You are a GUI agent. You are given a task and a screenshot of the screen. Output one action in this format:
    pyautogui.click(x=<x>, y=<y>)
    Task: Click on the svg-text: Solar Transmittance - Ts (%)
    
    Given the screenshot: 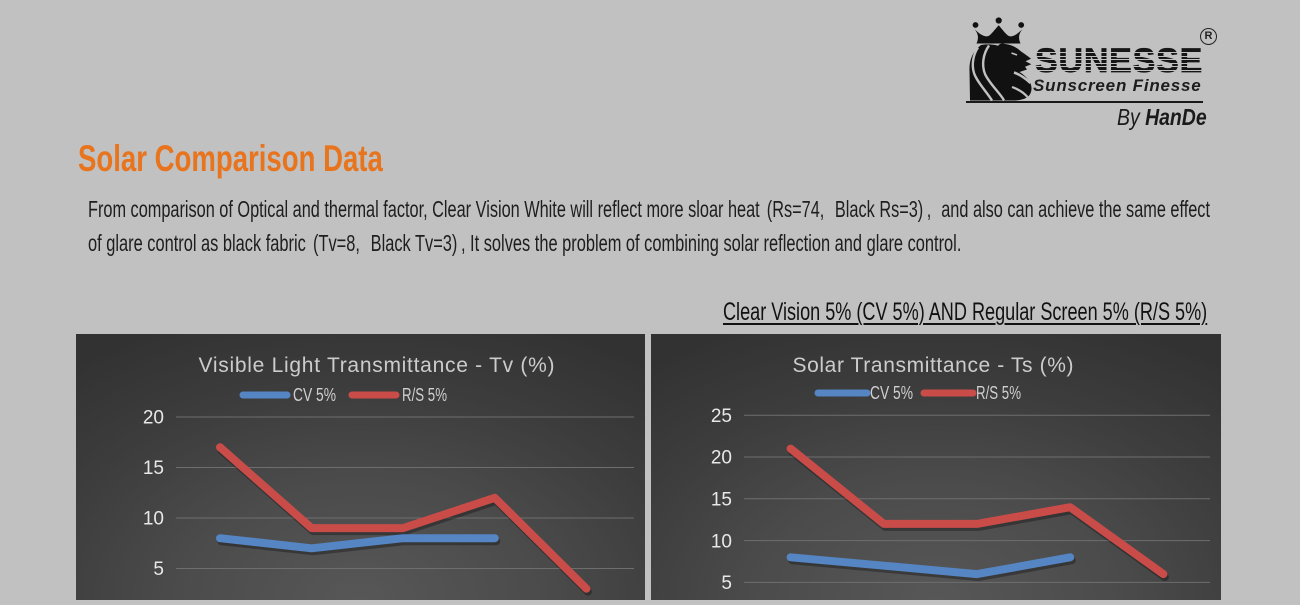 What is the action you would take?
    pyautogui.click(x=933, y=365)
    